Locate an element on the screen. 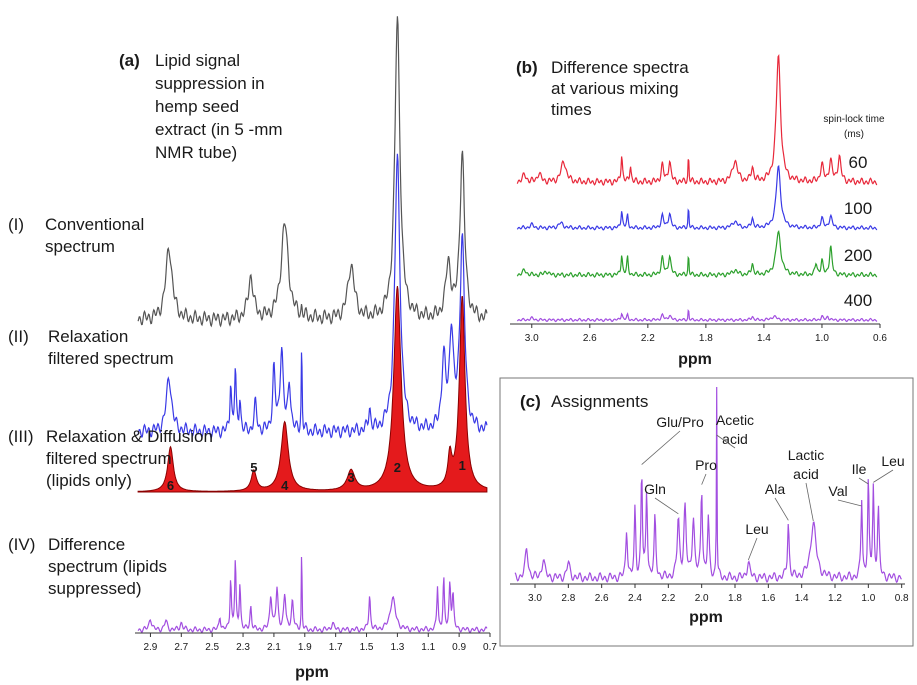 The width and height of the screenshot is (917, 685). series-4-label-line-1: Difference is located at coordinates (86, 544).